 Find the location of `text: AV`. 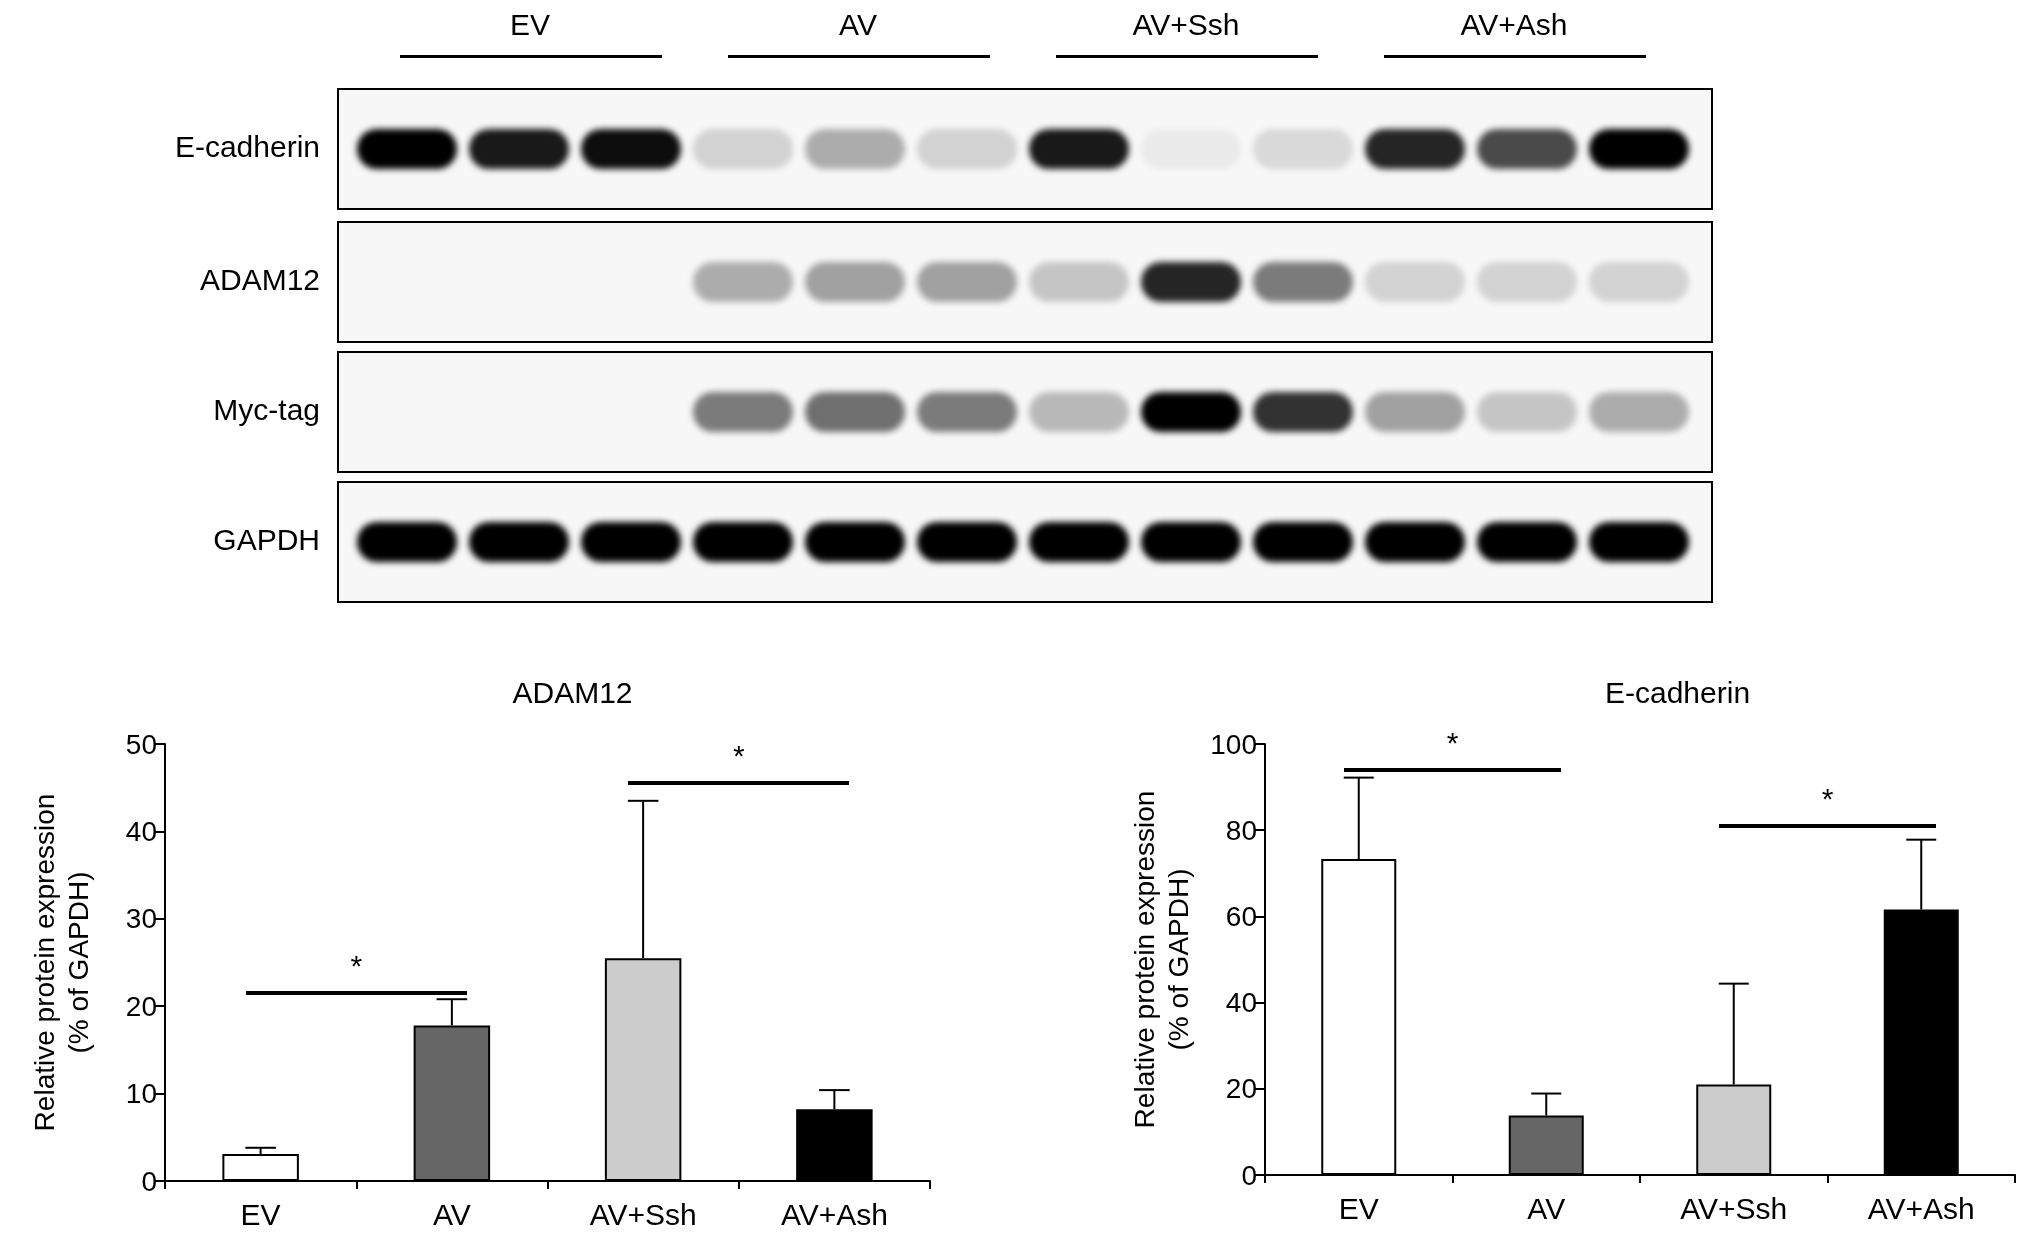

text: AV is located at coordinates (858, 25).